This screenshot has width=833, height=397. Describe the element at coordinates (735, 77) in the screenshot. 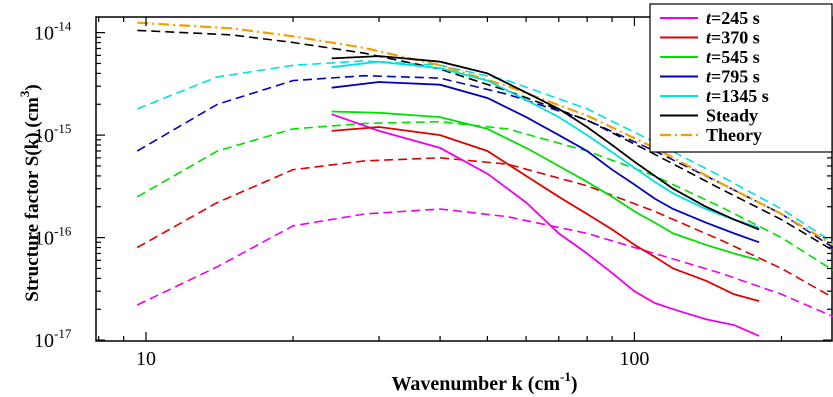

I see `legend-label-text: =795 s` at that location.